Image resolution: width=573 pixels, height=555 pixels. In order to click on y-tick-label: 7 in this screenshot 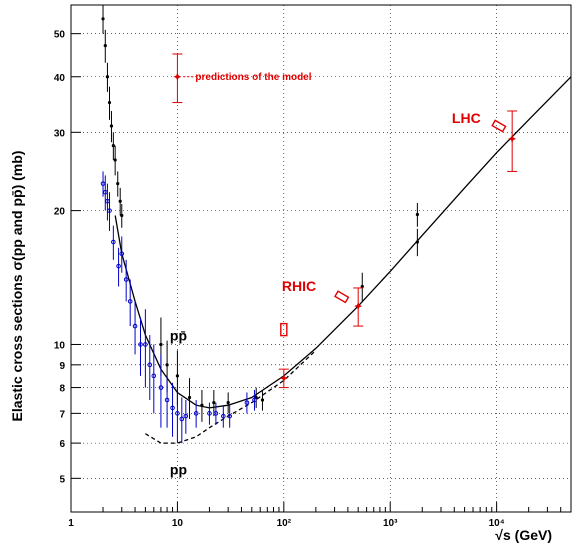, I will do `click(62, 414)`.